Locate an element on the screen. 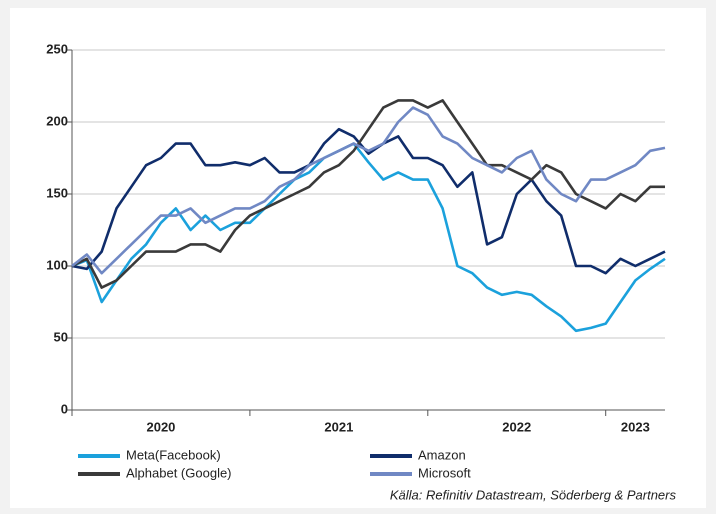 The image size is (716, 514). y-tick-label: 200 is located at coordinates (57, 120).